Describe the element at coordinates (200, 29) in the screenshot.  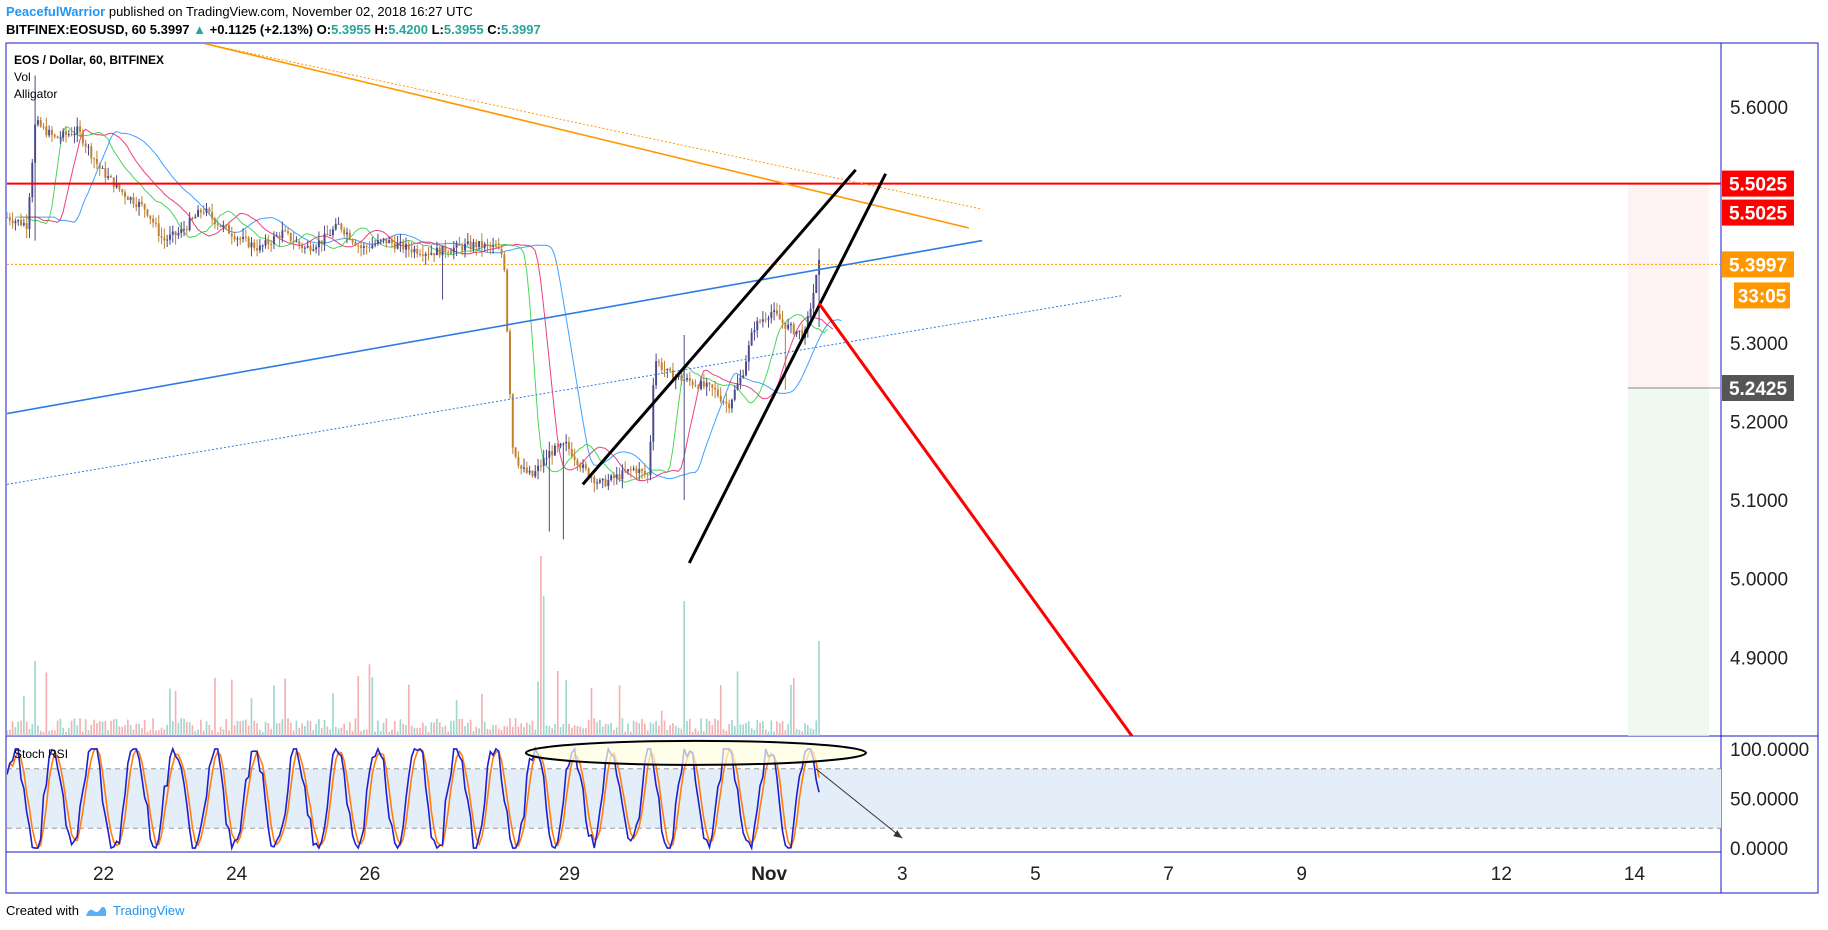
I see `up-triangle-icon: ▲` at that location.